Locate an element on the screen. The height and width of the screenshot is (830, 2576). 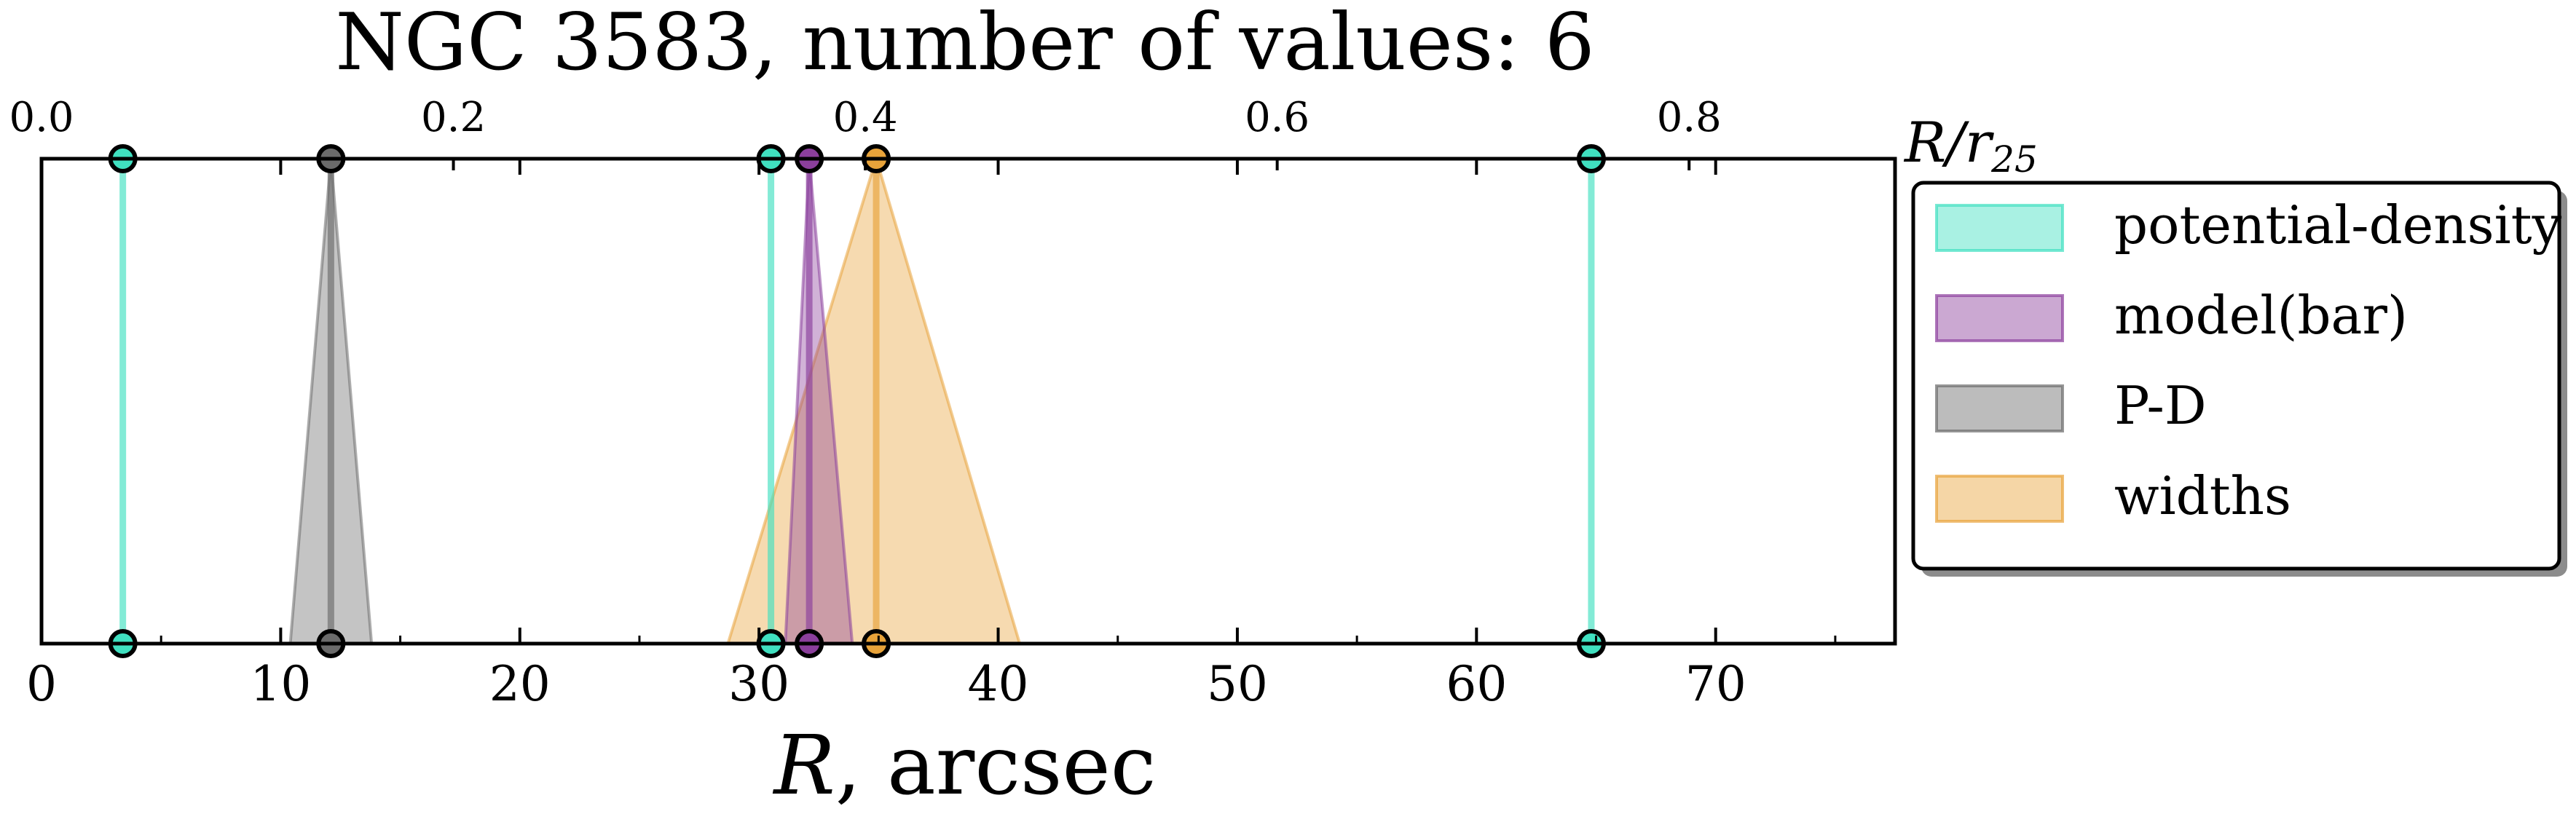
legend-swatch-widths is located at coordinates (1999, 499).